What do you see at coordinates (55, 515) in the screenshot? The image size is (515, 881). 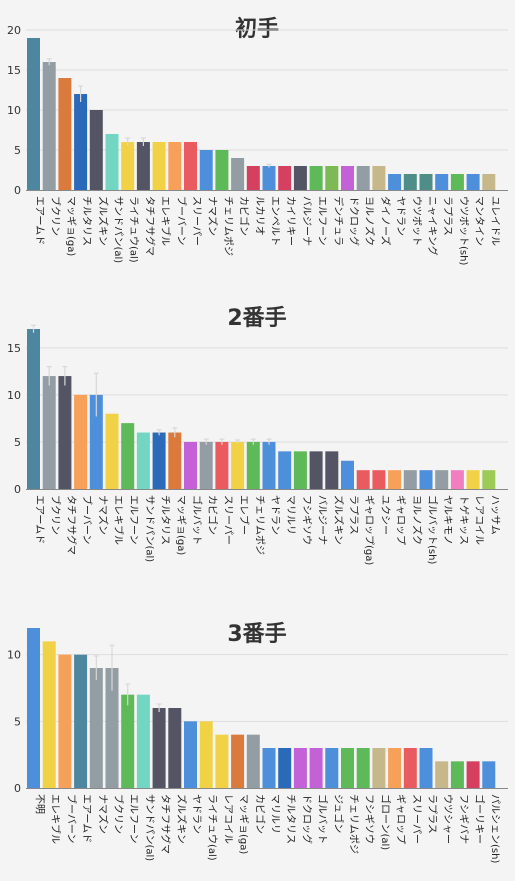 I see `category-label: ブクリン` at bounding box center [55, 515].